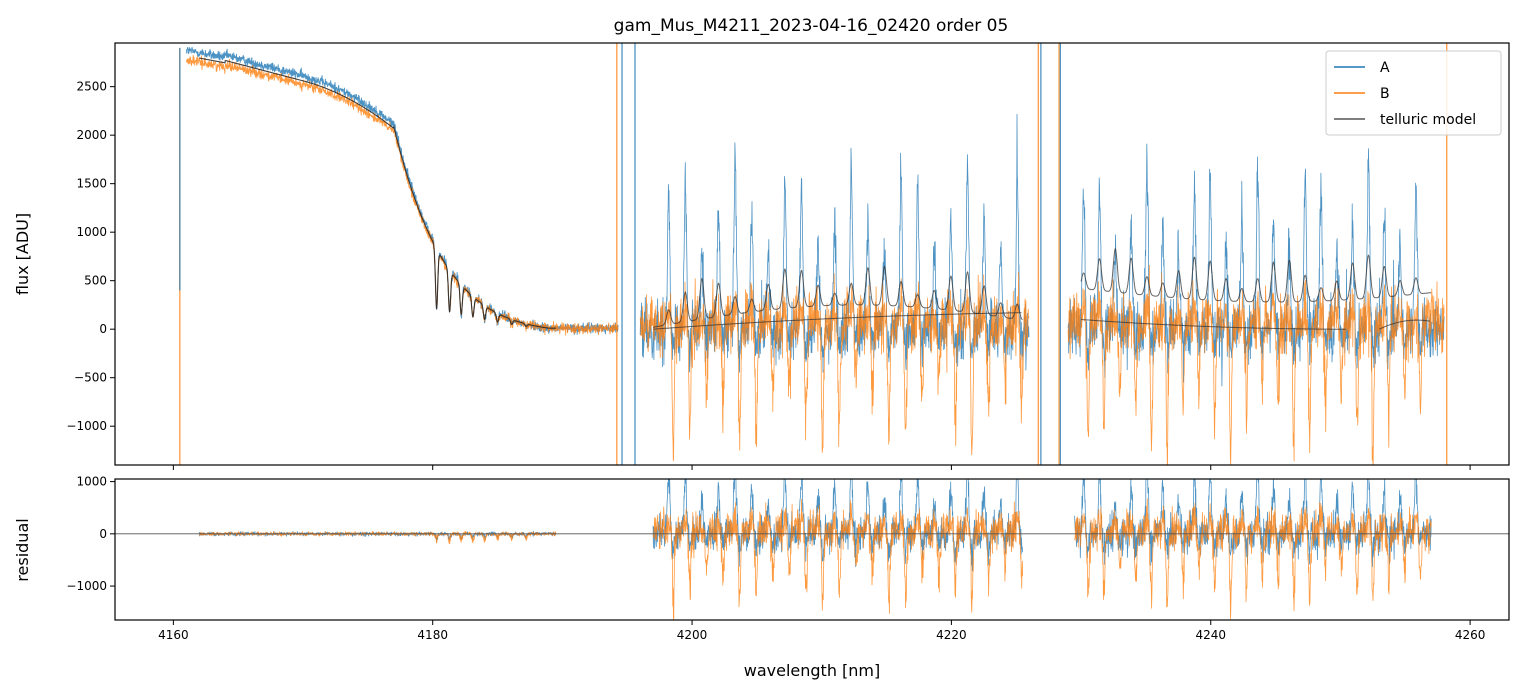 This screenshot has height=696, width=1523. Describe the element at coordinates (1428, 120) in the screenshot. I see `legend-label: telluric model` at that location.